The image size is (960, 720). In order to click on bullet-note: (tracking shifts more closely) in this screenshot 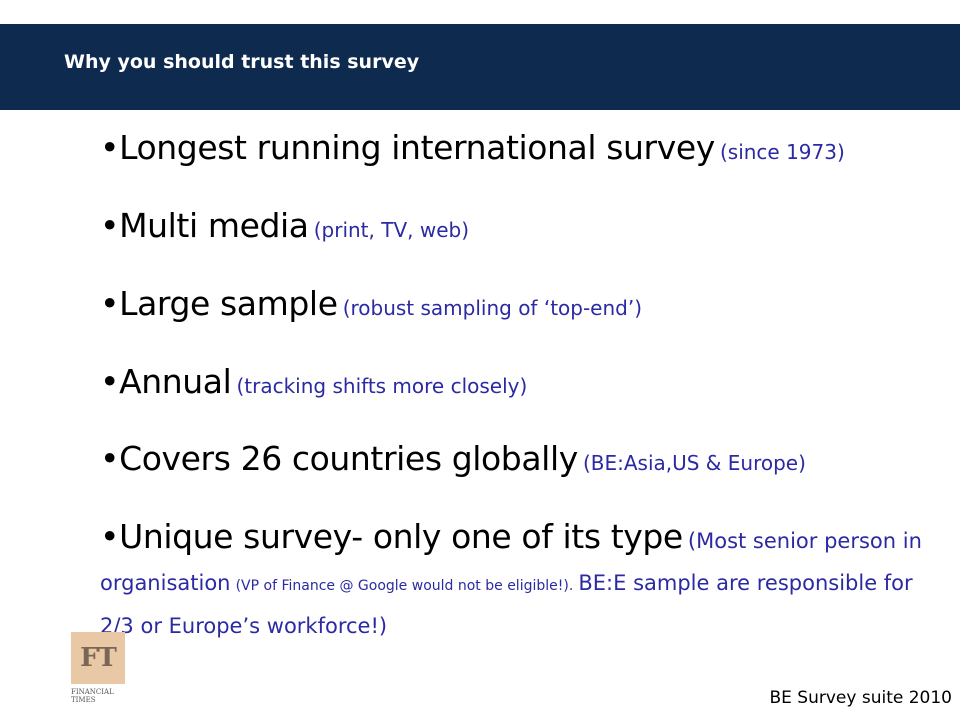, I will do `click(382, 386)`.